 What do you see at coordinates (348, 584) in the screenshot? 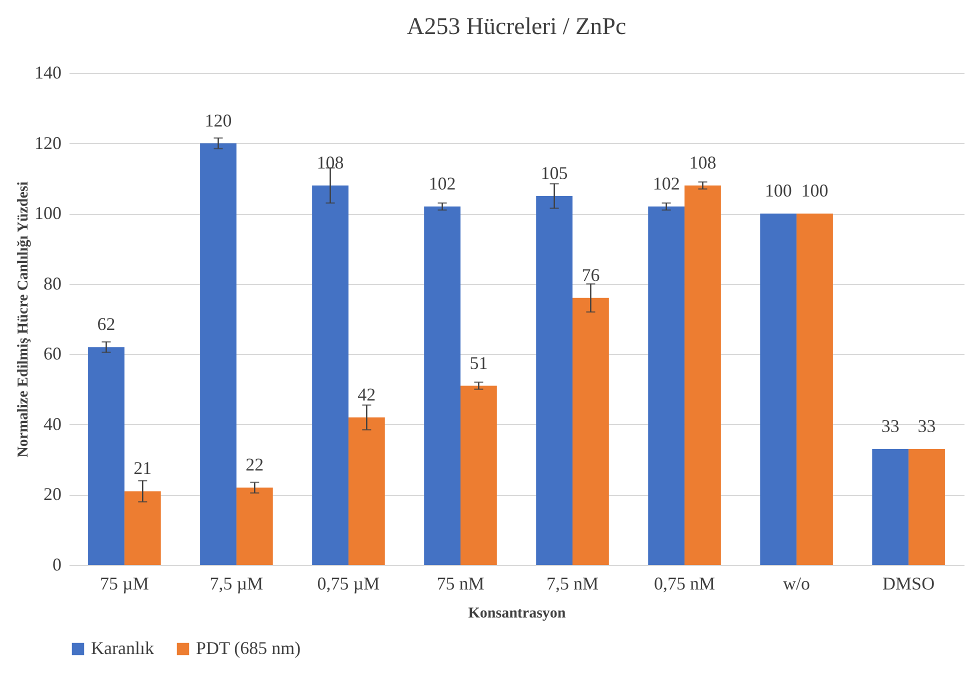
I see `x-tick-label: 0,75 µM` at bounding box center [348, 584].